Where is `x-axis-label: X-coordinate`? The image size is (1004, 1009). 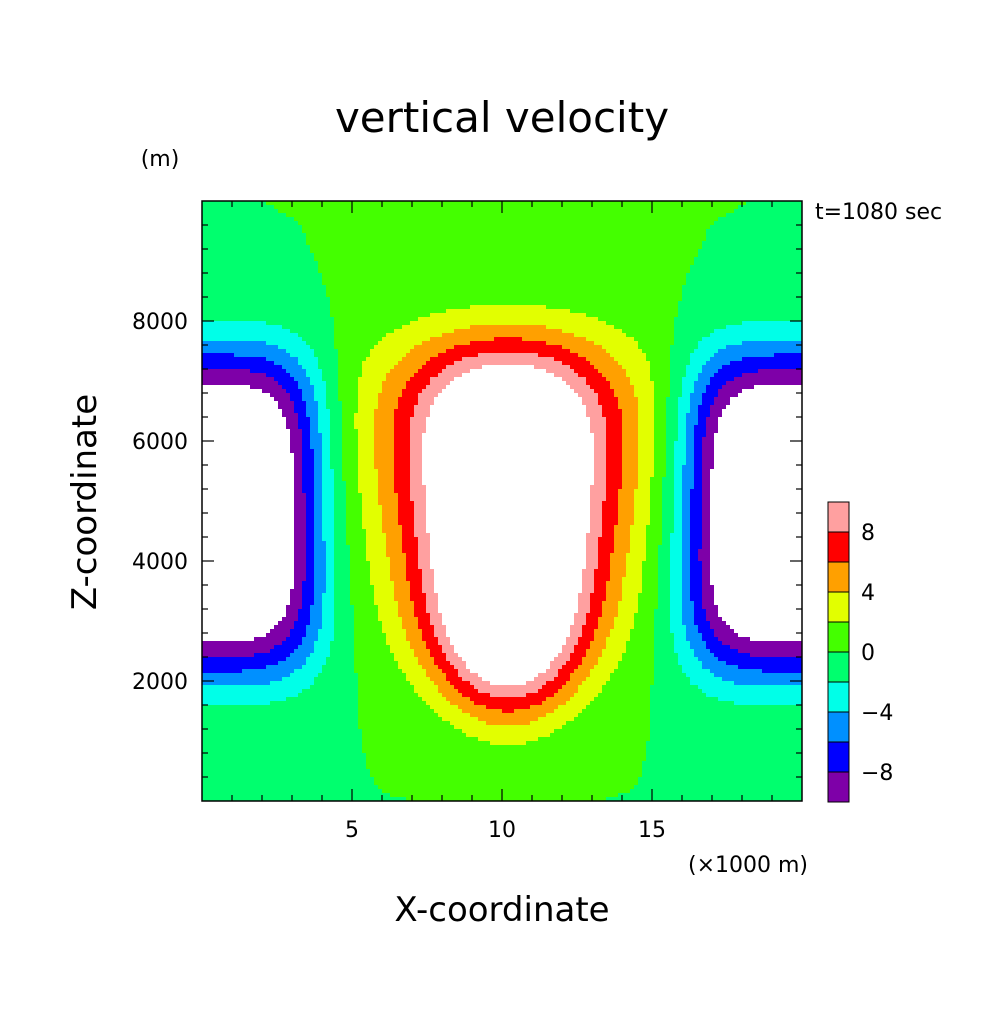
x-axis-label: X-coordinate is located at coordinates (501, 910).